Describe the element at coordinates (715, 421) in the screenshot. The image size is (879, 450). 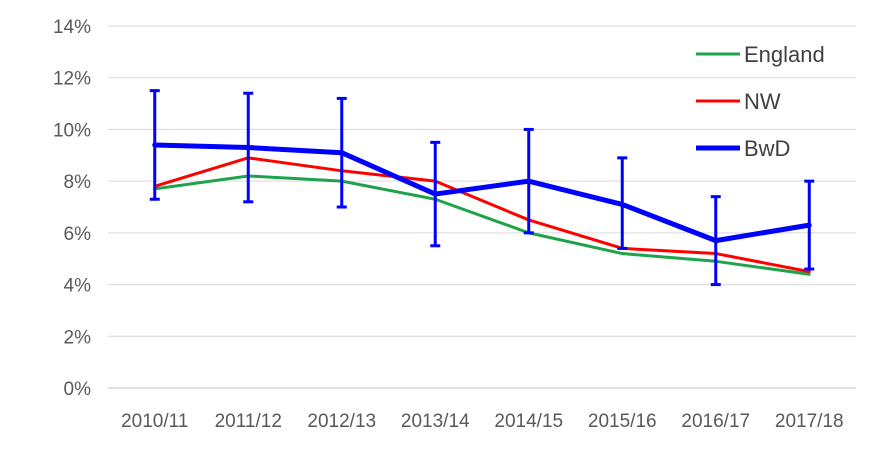
I see `x-tick-label: 2016/17` at that location.